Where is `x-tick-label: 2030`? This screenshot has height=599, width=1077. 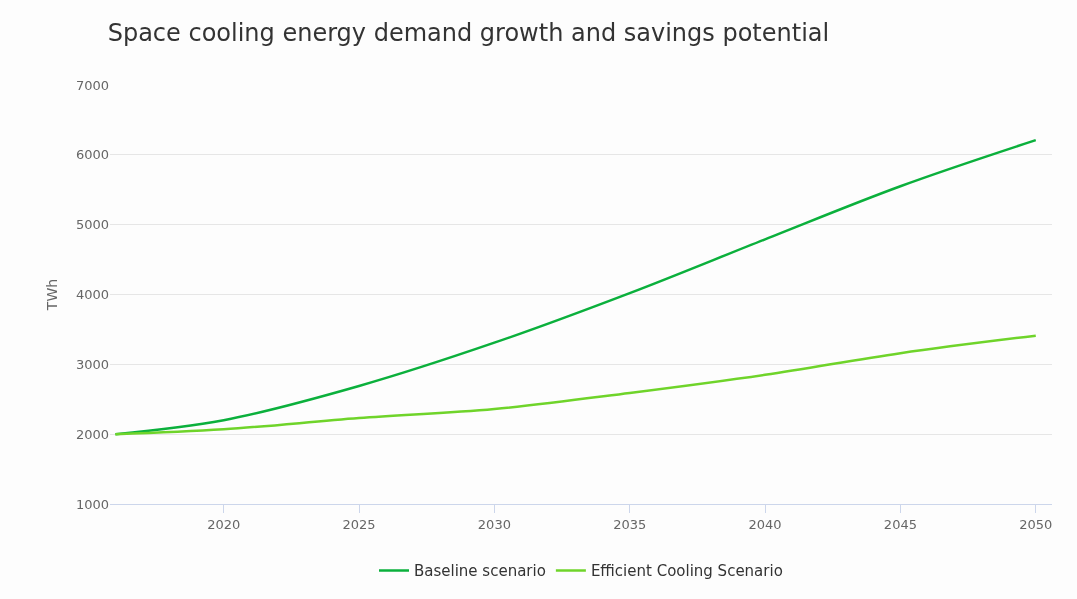
x-tick-label: 2030 is located at coordinates (494, 524).